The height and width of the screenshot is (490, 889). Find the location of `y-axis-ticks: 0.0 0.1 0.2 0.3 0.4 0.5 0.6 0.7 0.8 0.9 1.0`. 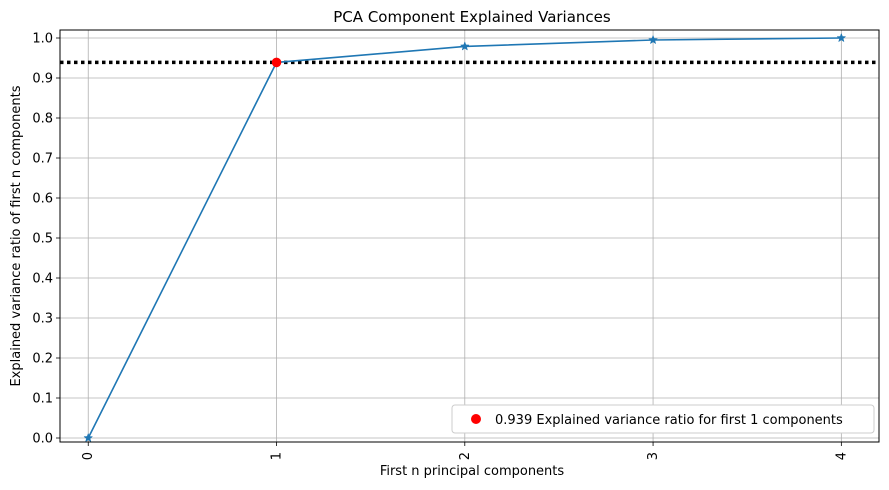

y-axis-ticks: 0.0 0.1 0.2 0.3 0.4 0.5 0.6 0.7 0.8 0.9 1.0 is located at coordinates (46, 239).